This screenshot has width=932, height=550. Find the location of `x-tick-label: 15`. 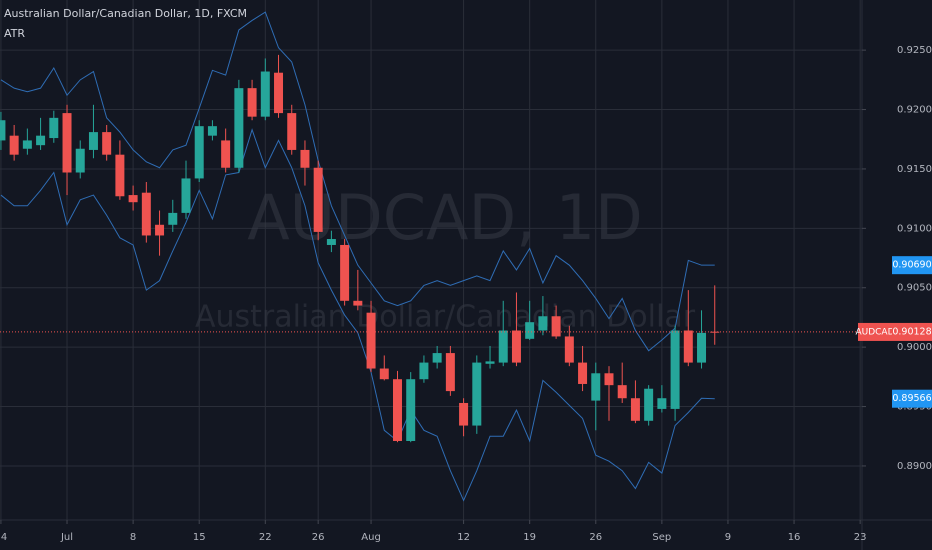

x-tick-label: 15 is located at coordinates (199, 537).